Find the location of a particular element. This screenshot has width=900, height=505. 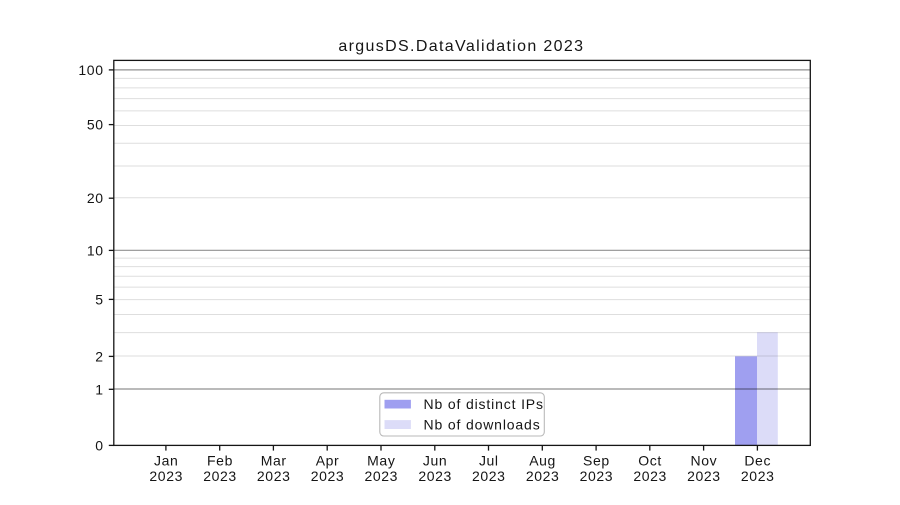

svg-text: Dec is located at coordinates (757, 461).